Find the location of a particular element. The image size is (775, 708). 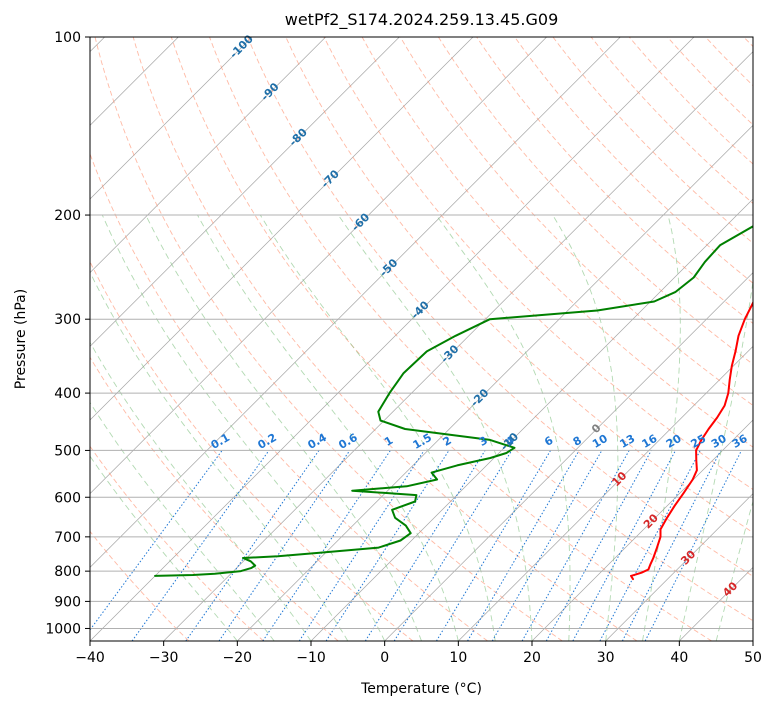

y-tick-label: 800 is located at coordinates (67, 572).